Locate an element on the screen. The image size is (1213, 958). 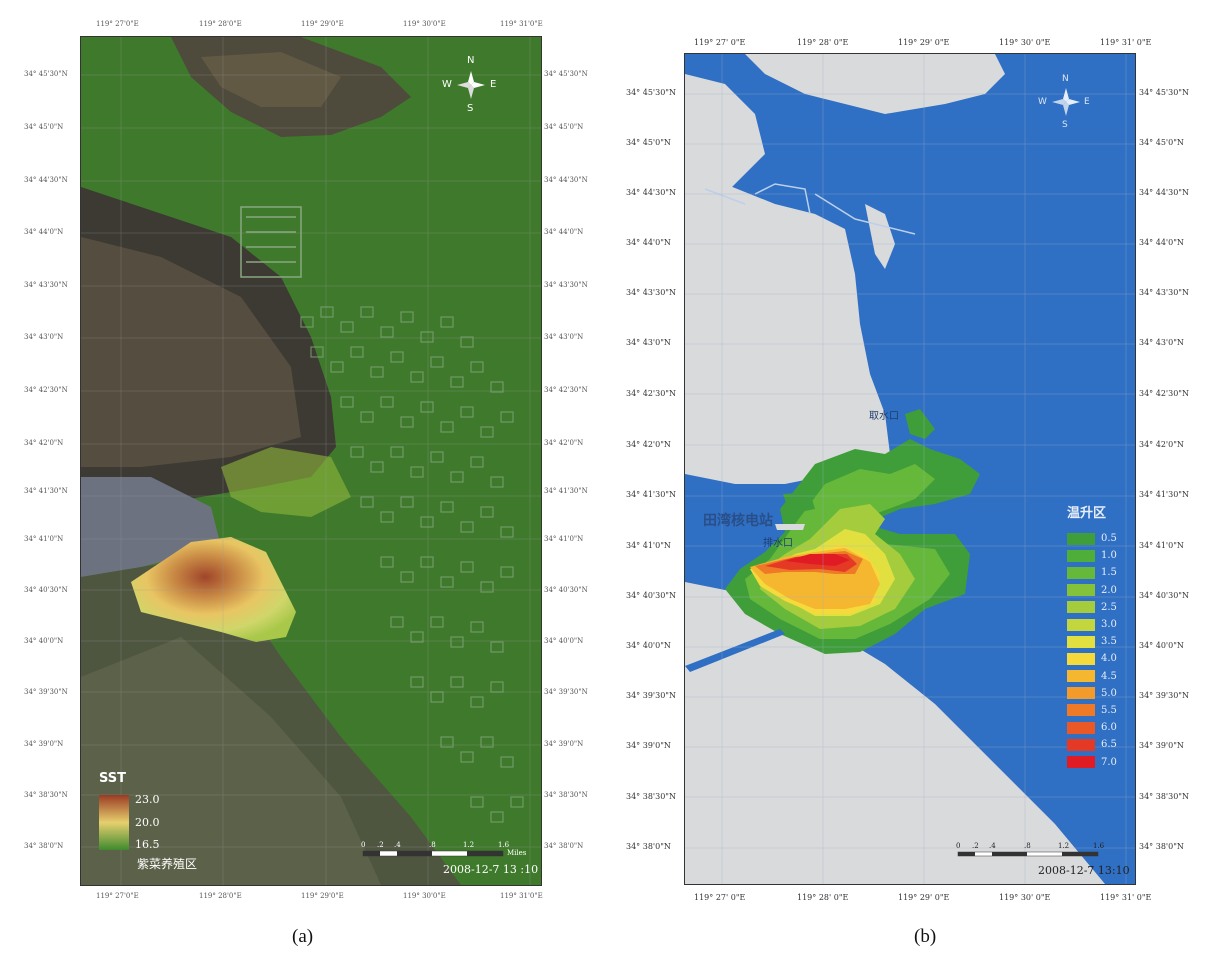
panel-a-caption: (a) is located at coordinates (303, 936).